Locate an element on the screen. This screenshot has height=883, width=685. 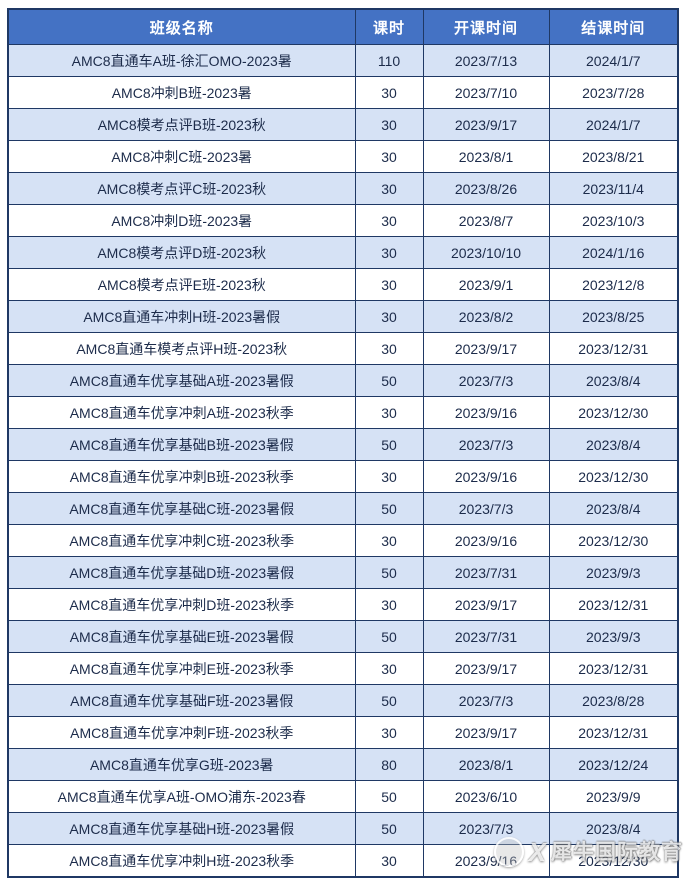
table-row: AMC8模考点评B班-2023秋 30 2023/9/17 2024/1/7 is located at coordinates (343, 124).